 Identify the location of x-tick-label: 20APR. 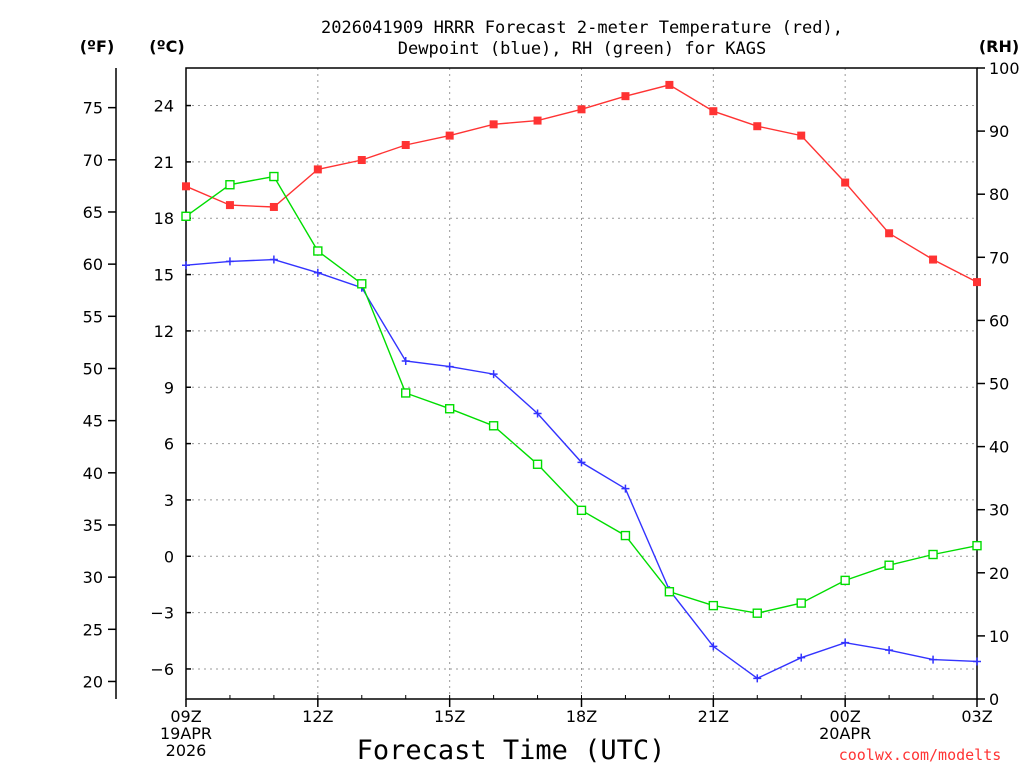
(845, 733).